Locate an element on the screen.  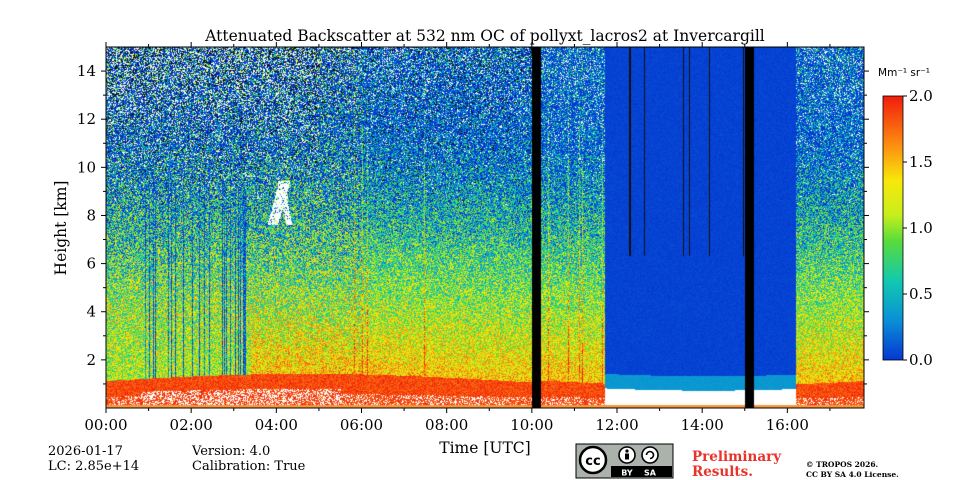
x-tick-label: 02:00 is located at coordinates (191, 425).